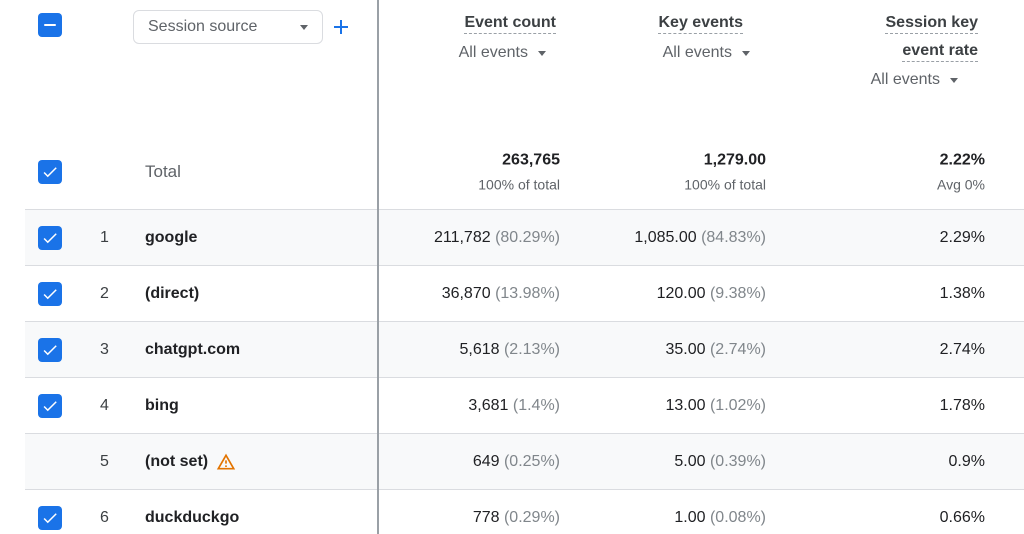  I want to click on session-rate-cell: 2.74%, so click(962, 349).